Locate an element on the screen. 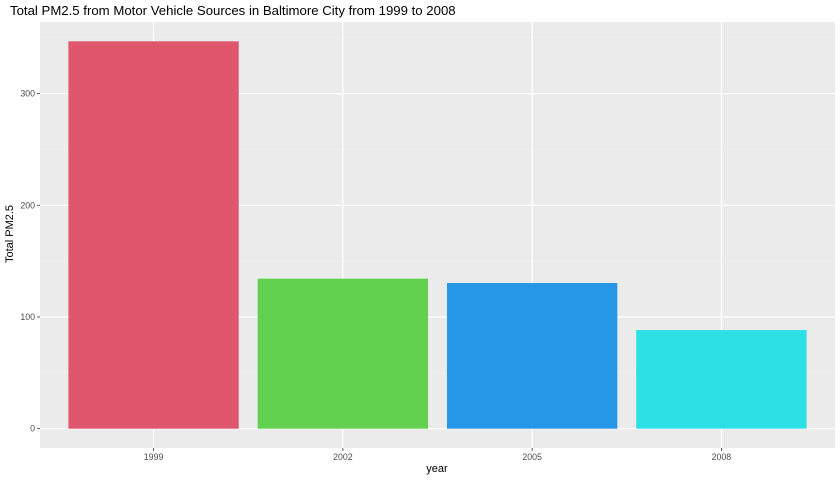 The height and width of the screenshot is (485, 840). bar-2002 is located at coordinates (343, 353).